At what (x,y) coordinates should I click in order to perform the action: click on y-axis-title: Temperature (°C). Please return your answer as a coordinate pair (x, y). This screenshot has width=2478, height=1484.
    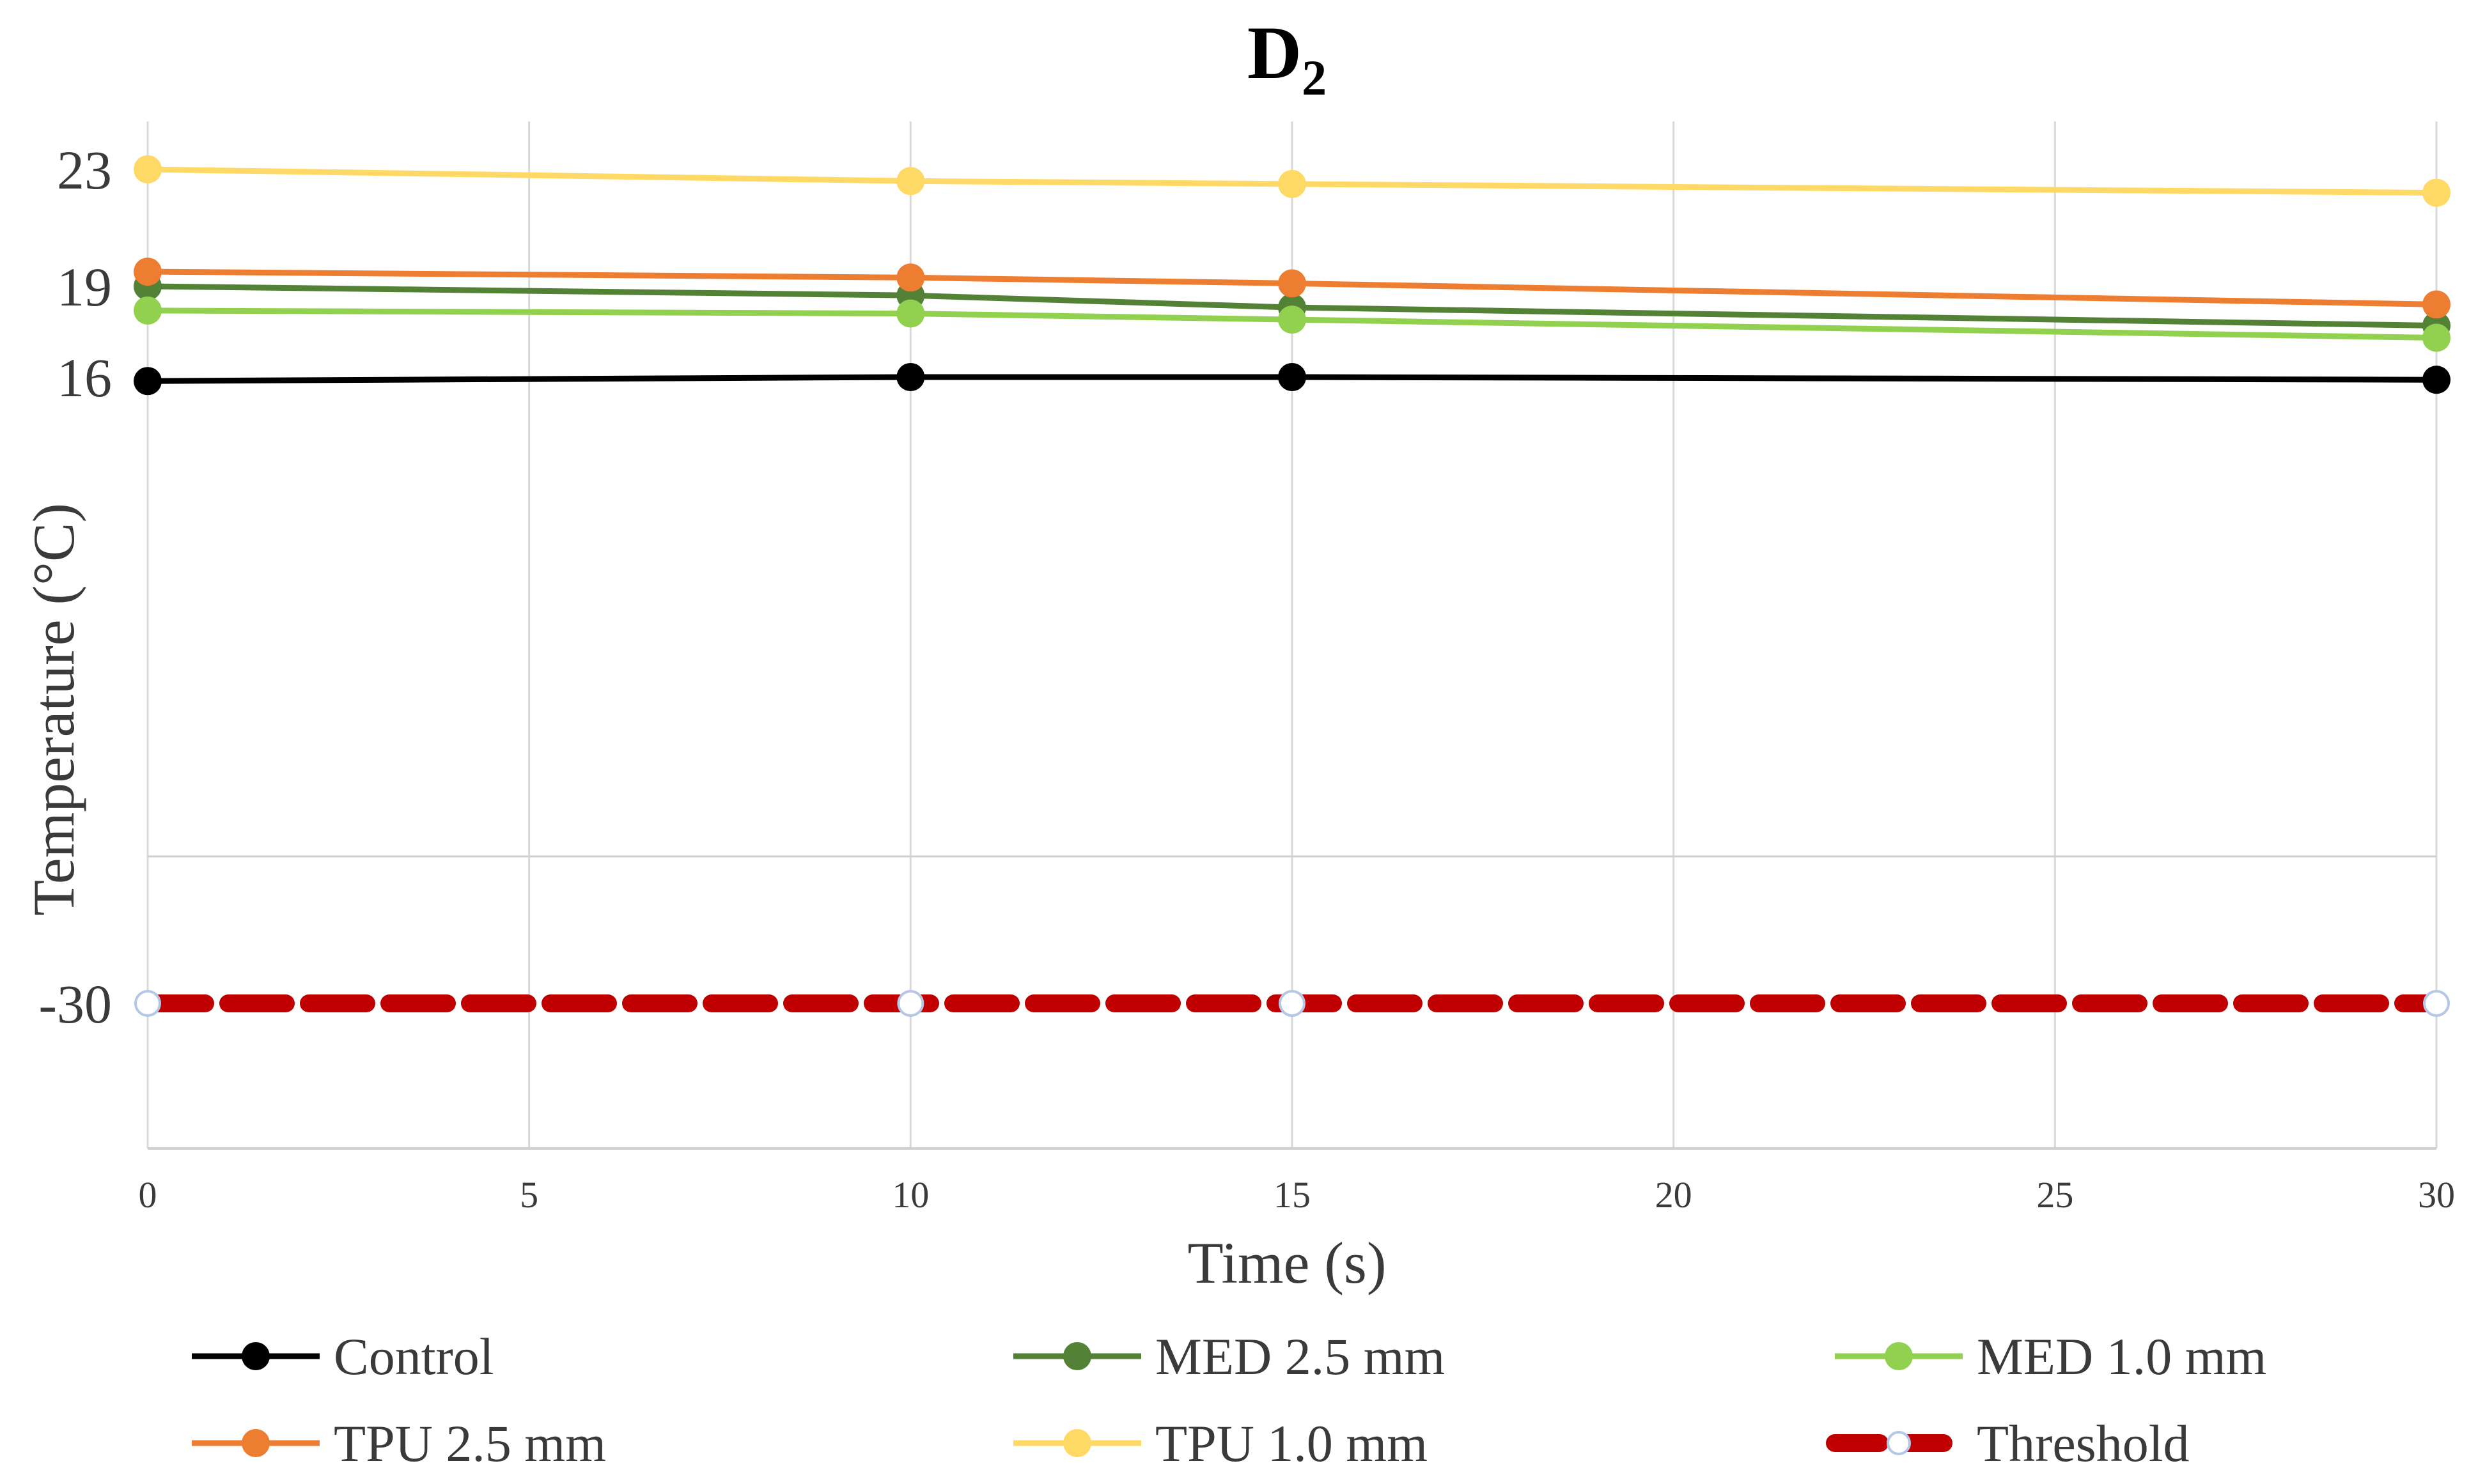
    Looking at the image, I should click on (53, 709).